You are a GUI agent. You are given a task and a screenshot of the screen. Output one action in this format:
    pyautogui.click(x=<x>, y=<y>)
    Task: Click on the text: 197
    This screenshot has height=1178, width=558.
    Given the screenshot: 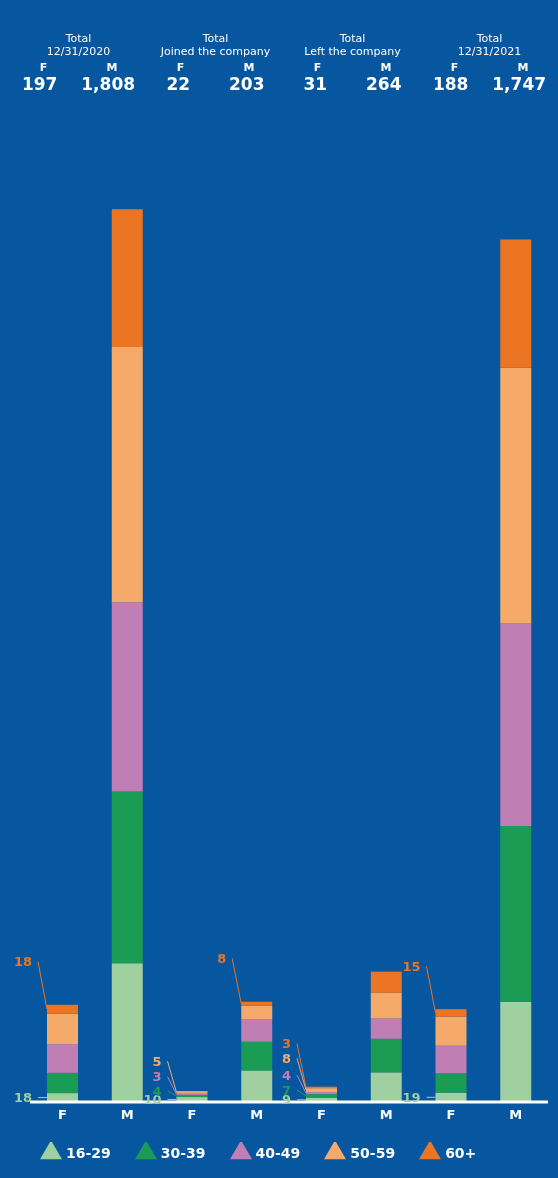 What is the action you would take?
    pyautogui.click(x=39, y=84)
    